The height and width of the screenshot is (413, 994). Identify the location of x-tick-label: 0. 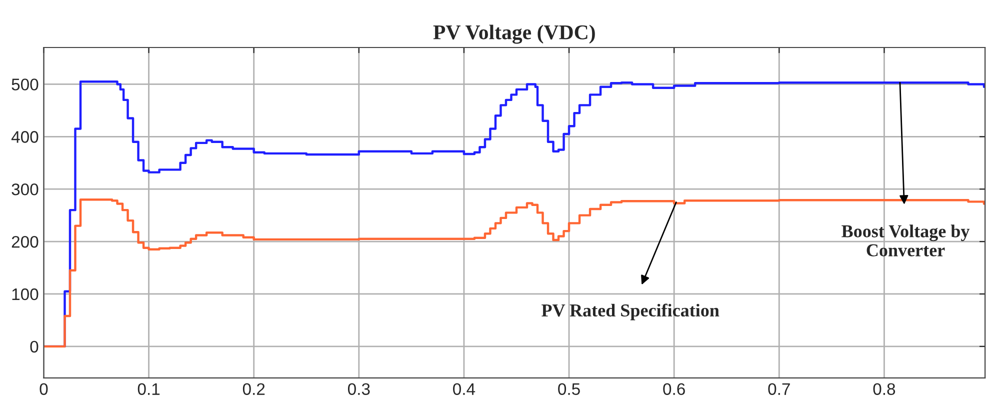
(44, 389).